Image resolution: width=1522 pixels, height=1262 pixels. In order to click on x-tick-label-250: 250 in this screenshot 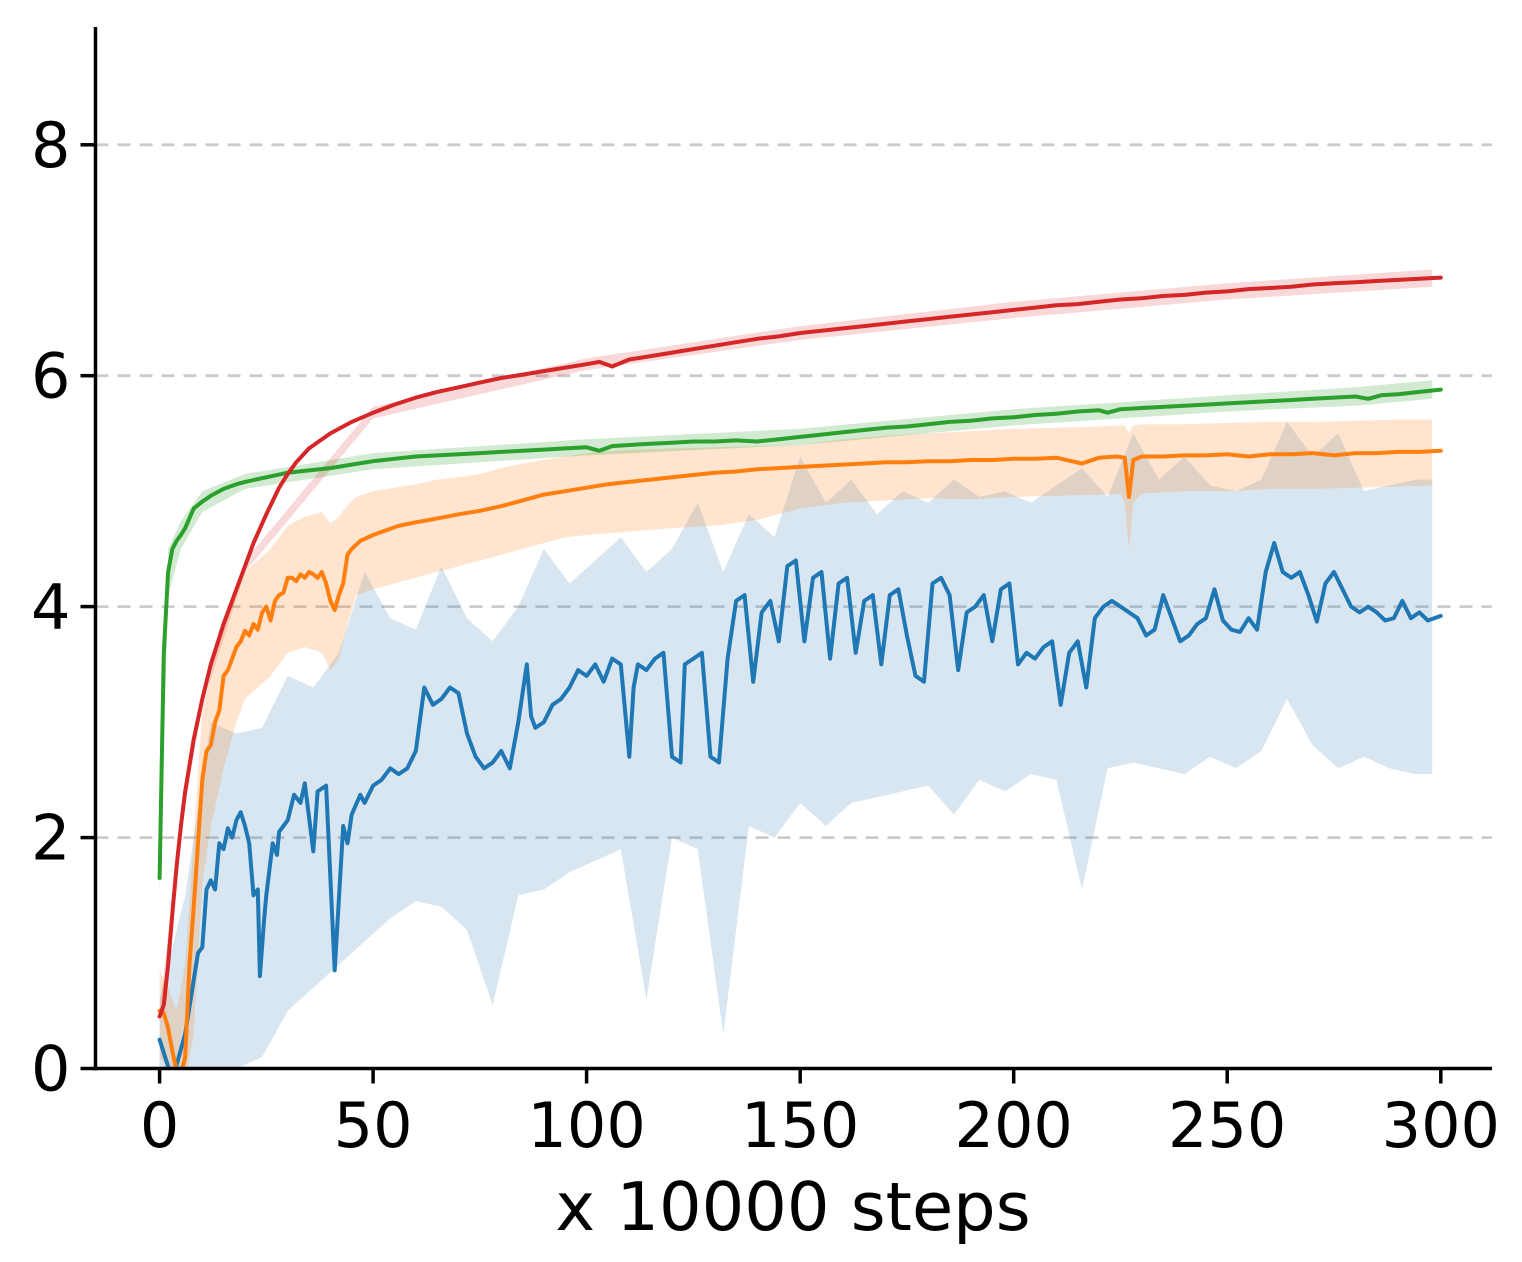, I will do `click(1227, 1125)`.